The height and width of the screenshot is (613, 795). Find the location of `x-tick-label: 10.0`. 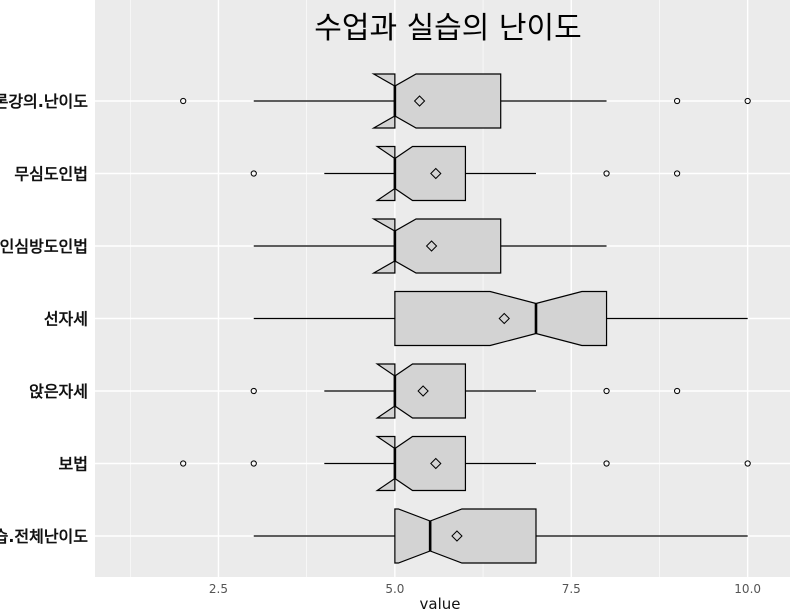

x-tick-label: 10.0 is located at coordinates (747, 589).